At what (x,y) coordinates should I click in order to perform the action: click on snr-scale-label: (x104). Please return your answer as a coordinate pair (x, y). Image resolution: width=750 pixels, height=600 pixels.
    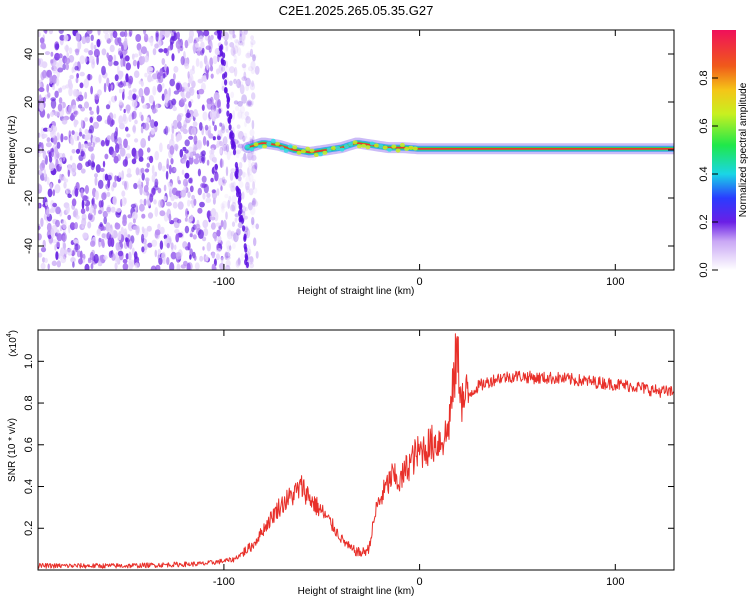
    Looking at the image, I should click on (12, 343).